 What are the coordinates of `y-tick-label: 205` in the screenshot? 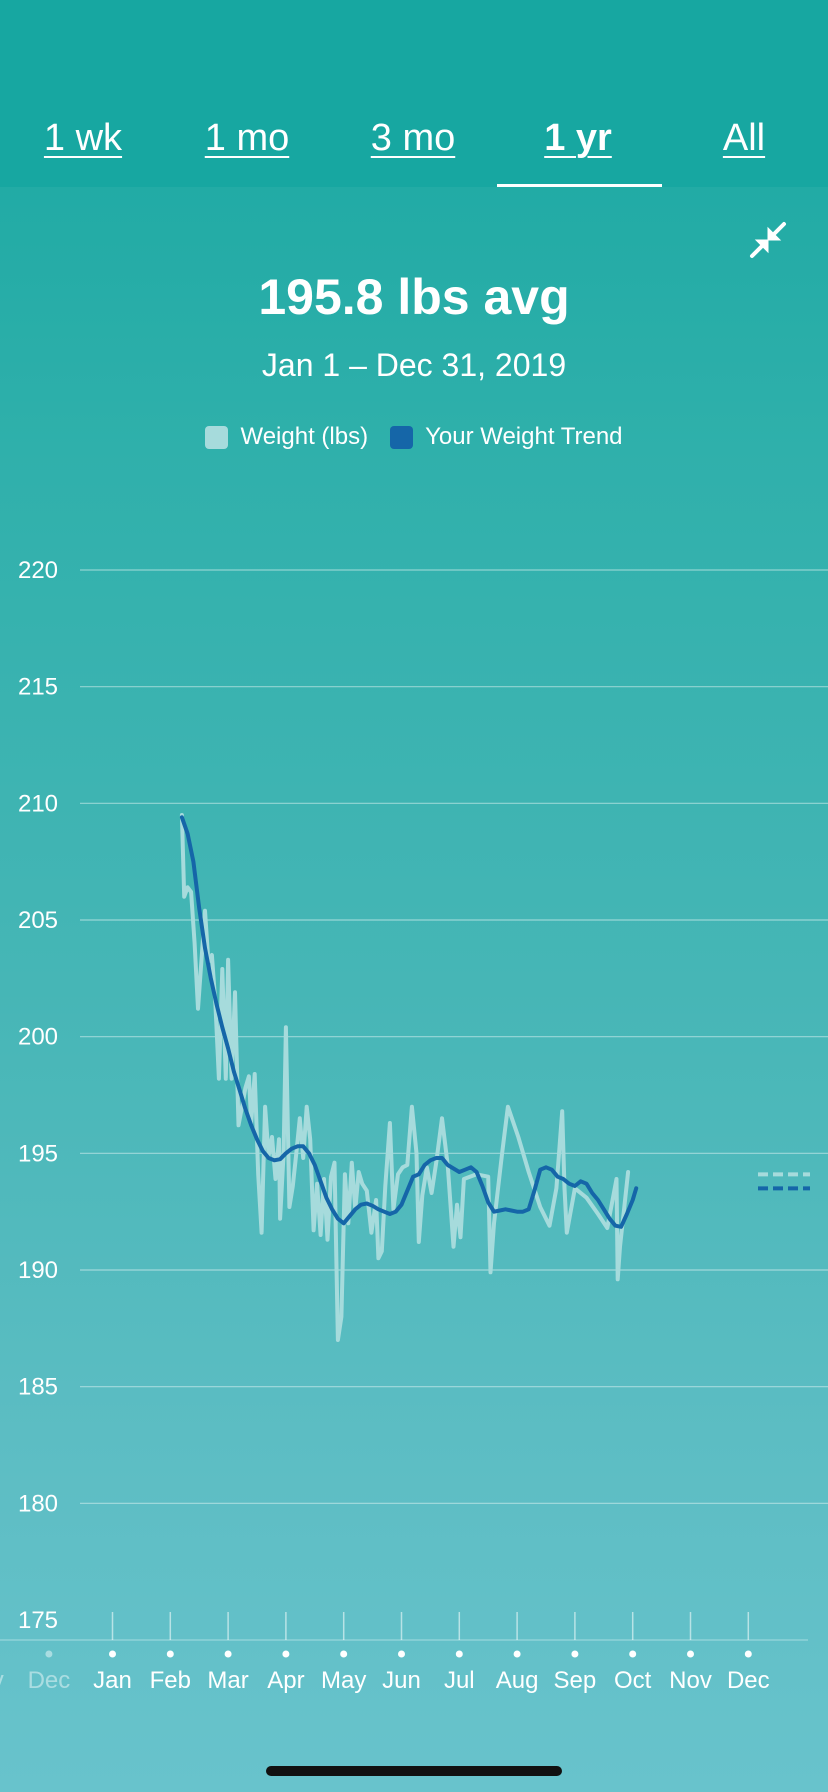 It's located at (38, 920).